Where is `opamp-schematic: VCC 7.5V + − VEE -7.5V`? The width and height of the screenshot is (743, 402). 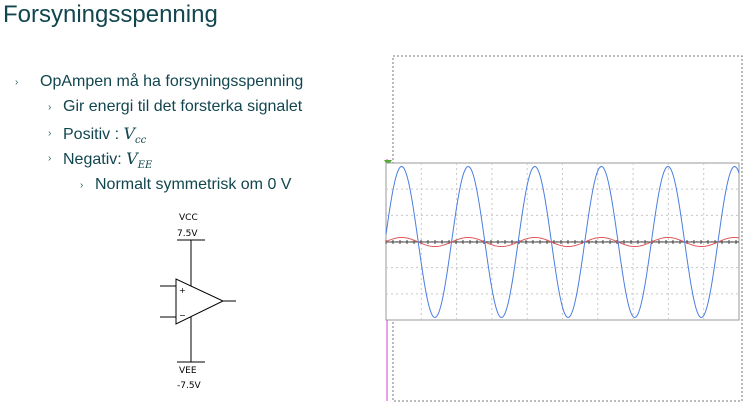 opamp-schematic: VCC 7.5V + − VEE -7.5V is located at coordinates (198, 302).